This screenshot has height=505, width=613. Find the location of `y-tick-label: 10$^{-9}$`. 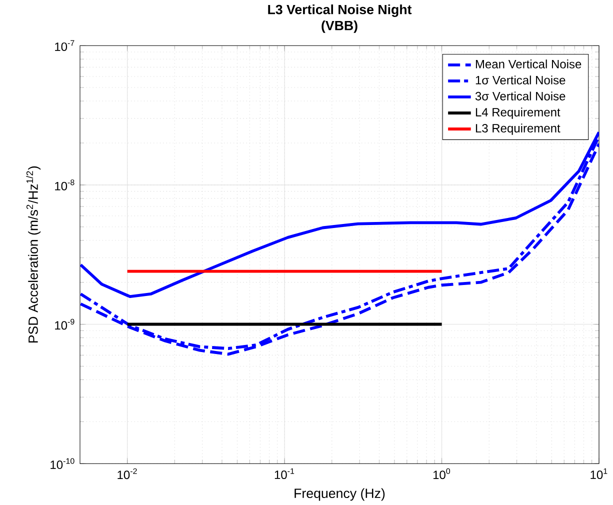

y-tick-label: 10$^{-9}$ is located at coordinates (64, 324).